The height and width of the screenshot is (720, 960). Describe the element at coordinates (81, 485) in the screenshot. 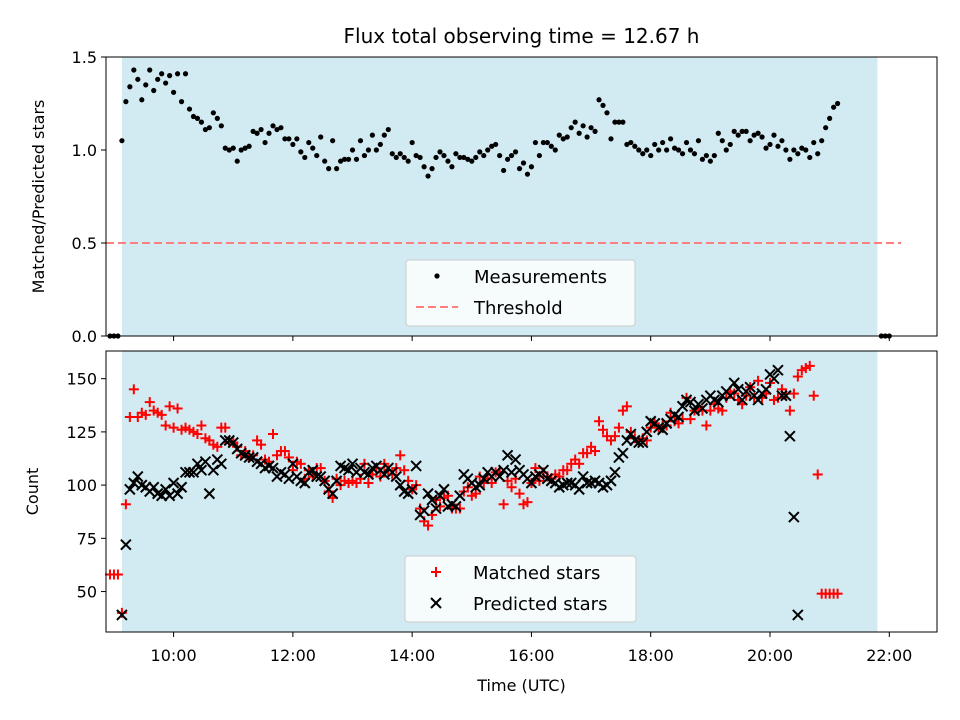

I see `bottom-ytick-label: 100` at that location.